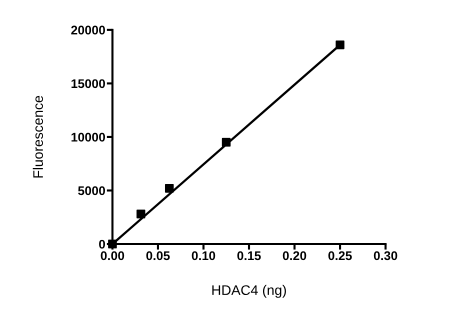 The image size is (459, 332). I want to click on x-tick-label: 0.25, so click(340, 255).